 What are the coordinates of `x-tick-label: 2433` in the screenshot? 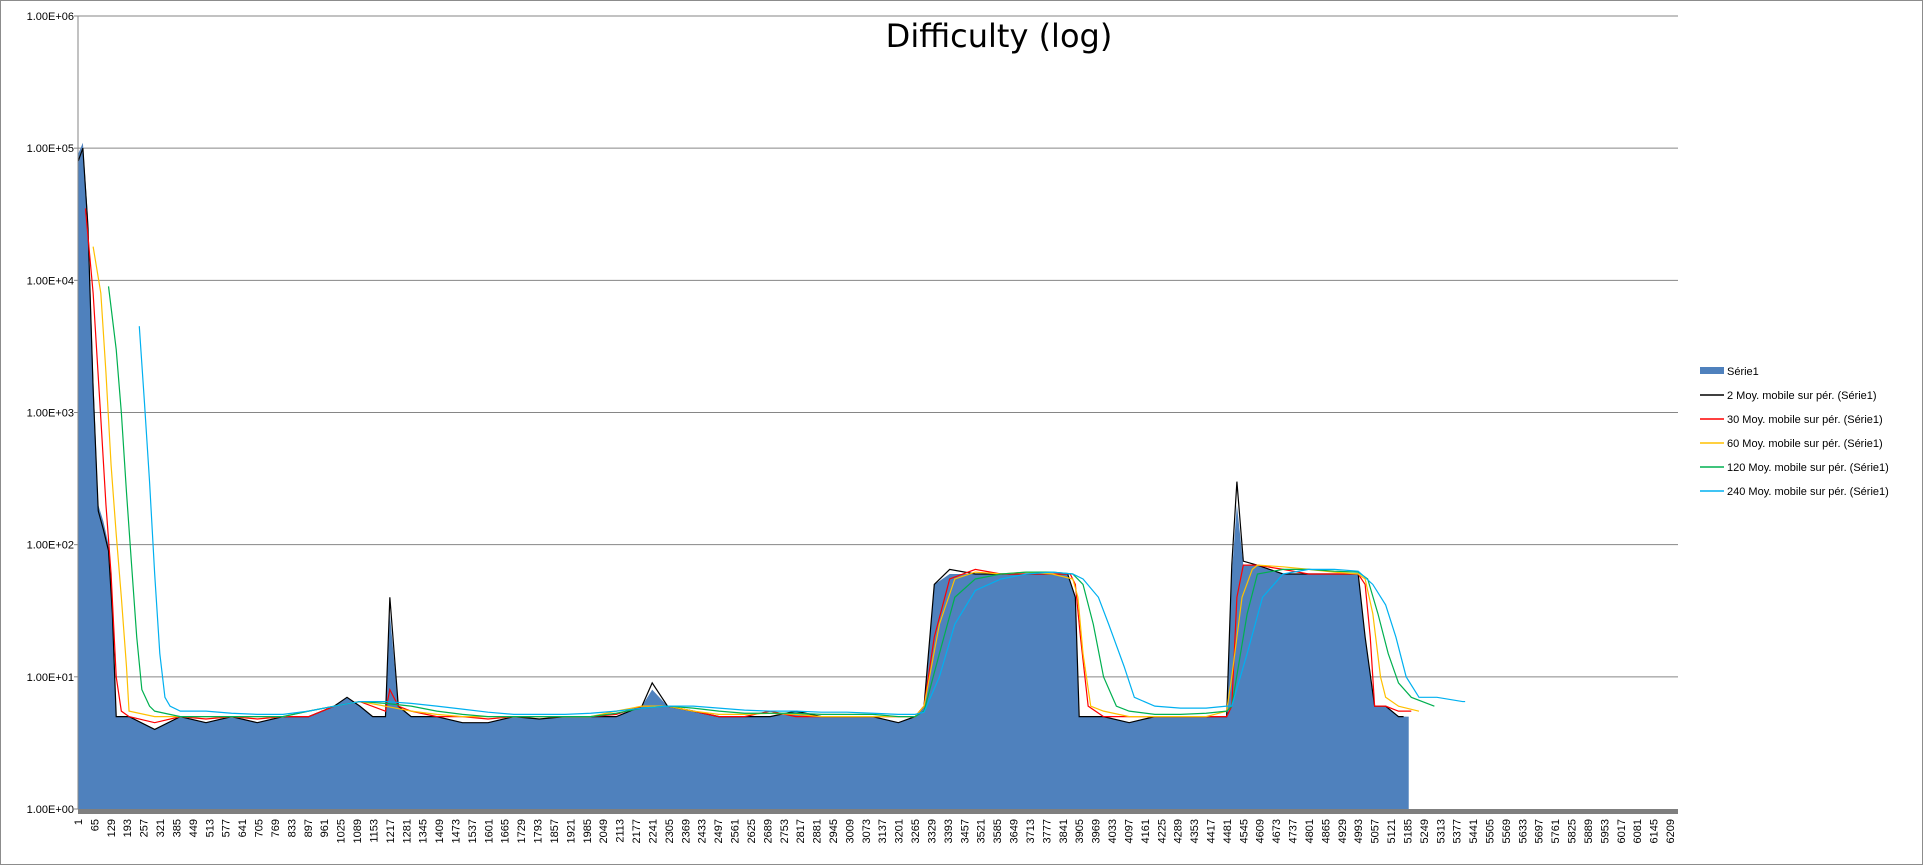 It's located at (703, 831).